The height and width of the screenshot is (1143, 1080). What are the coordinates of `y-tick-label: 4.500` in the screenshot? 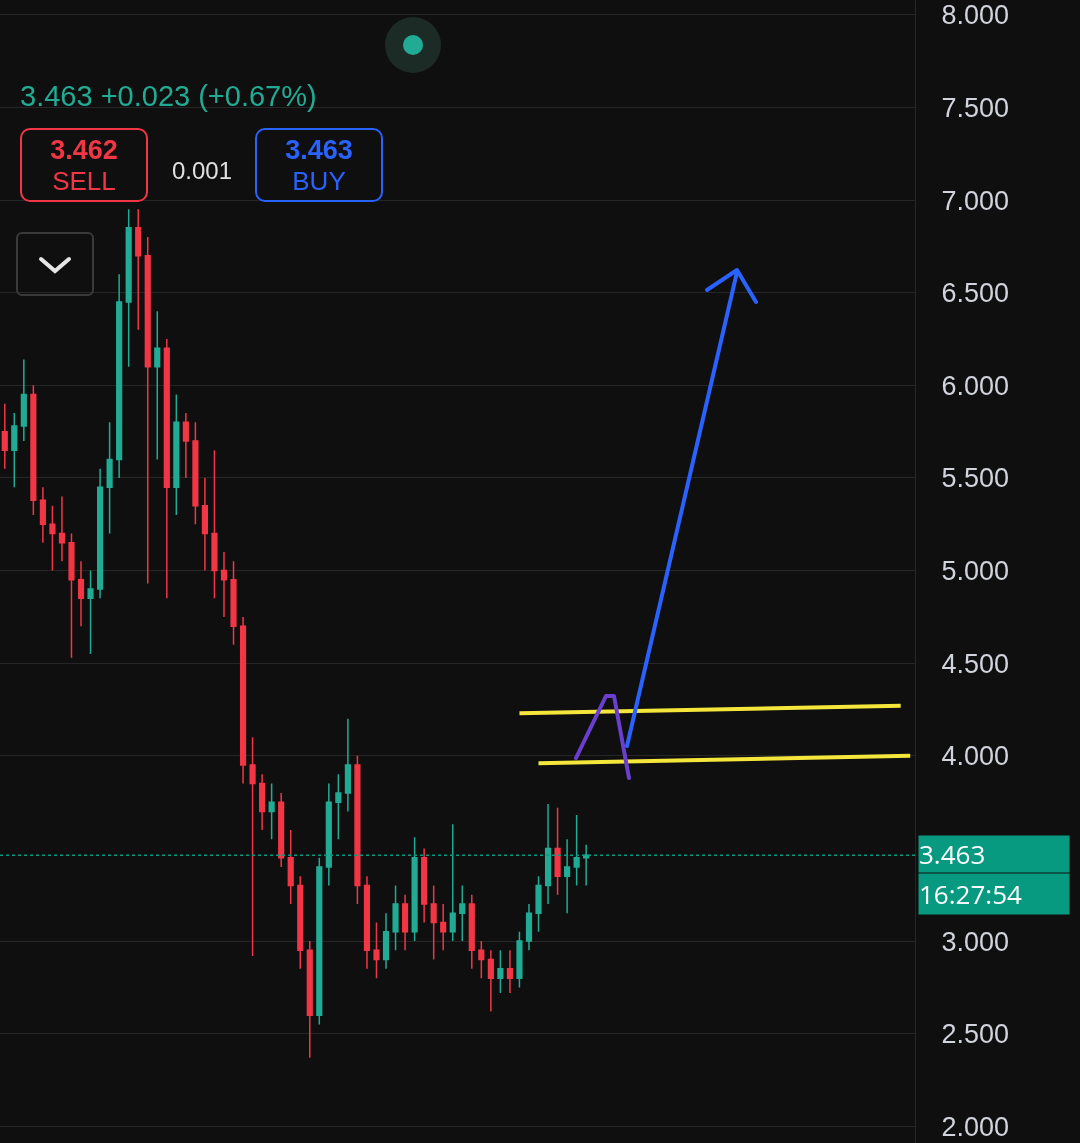 It's located at (975, 663).